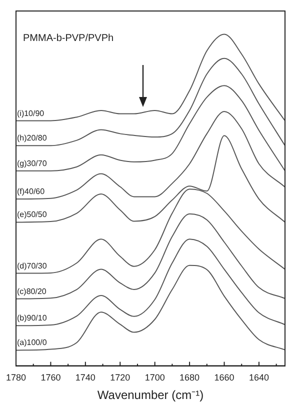 The height and width of the screenshot is (417, 291). What do you see at coordinates (120, 377) in the screenshot?
I see `x-tick-label: 1720` at bounding box center [120, 377].